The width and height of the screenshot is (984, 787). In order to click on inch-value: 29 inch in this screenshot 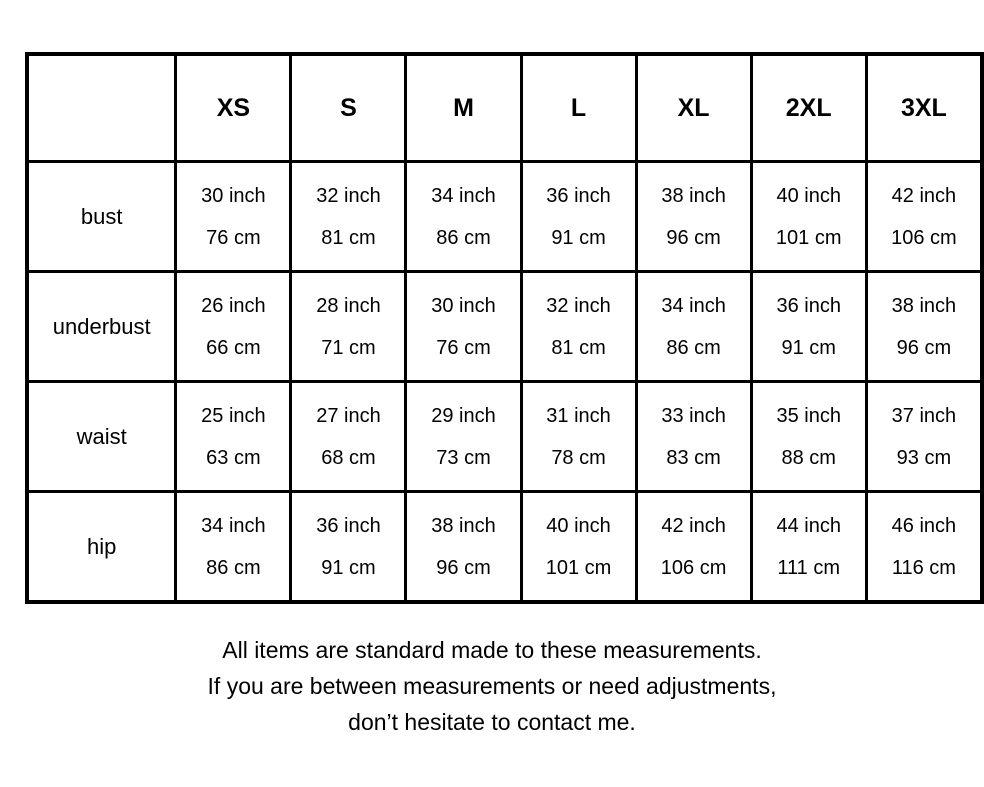, I will do `click(463, 415)`.